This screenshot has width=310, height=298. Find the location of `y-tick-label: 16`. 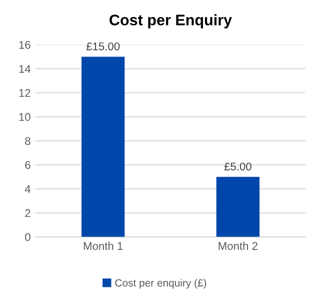

y-tick-label: 16 is located at coordinates (24, 44).